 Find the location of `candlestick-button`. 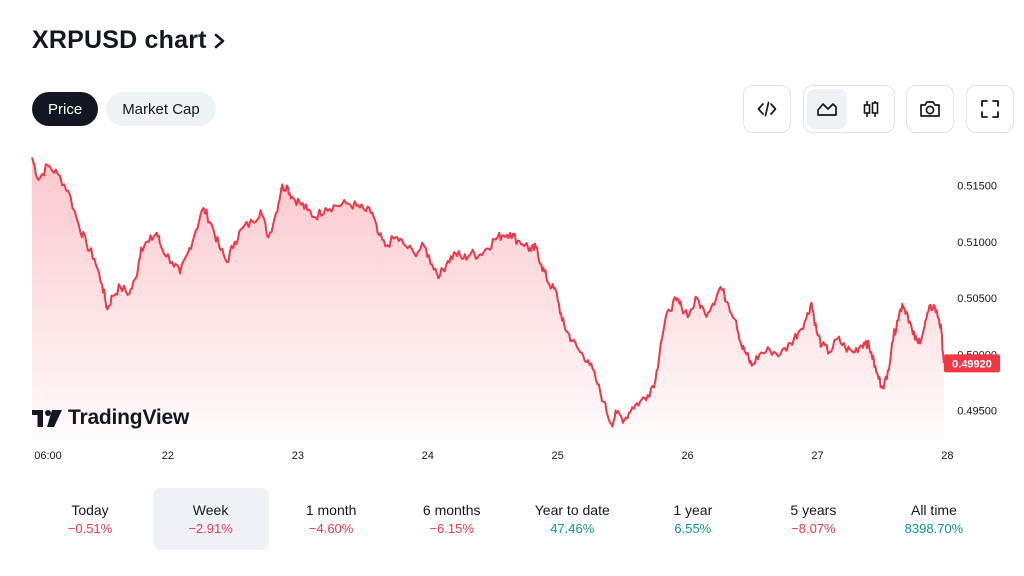

candlestick-button is located at coordinates (871, 109).